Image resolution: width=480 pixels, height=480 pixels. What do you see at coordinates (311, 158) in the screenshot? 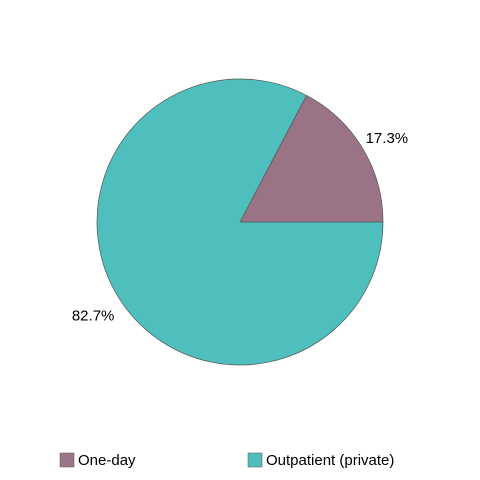
I see `pie-slice` at bounding box center [311, 158].